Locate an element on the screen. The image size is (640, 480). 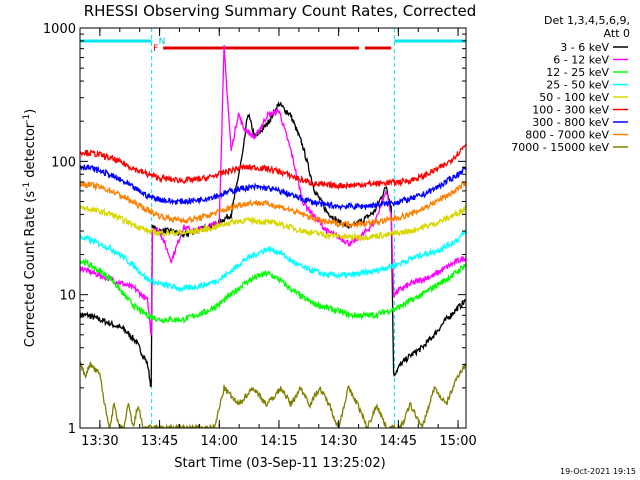
x-axis-label: Start Time (03-Sep-11 13:25:02) is located at coordinates (279, 463).